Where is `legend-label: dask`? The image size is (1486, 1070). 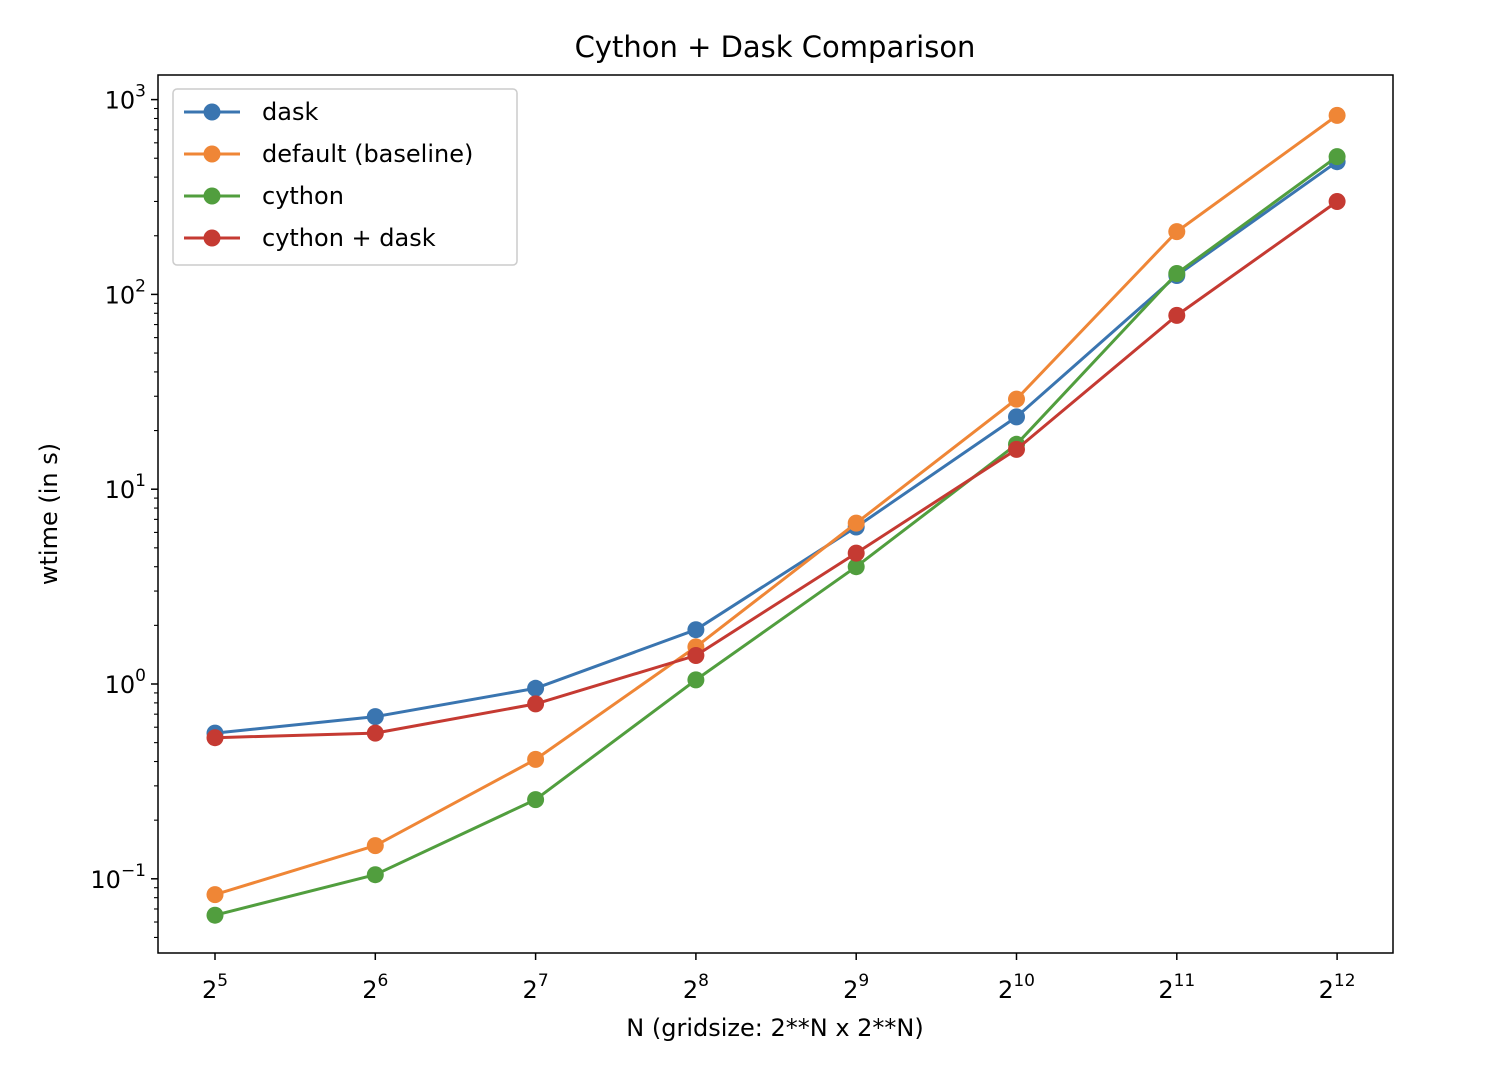
legend-label: dask is located at coordinates (290, 112).